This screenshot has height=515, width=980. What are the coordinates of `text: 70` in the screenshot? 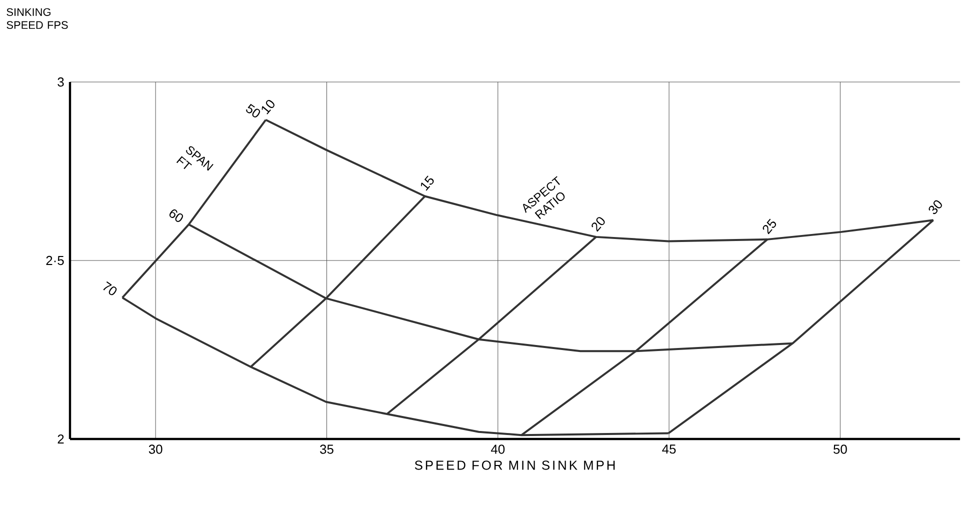 It's located at (110, 288).